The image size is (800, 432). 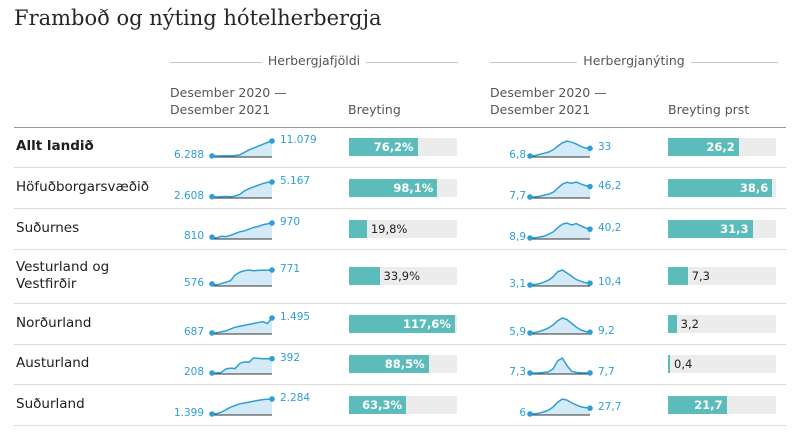 I want to click on occupancy-start-value: 7,3, so click(x=517, y=372).